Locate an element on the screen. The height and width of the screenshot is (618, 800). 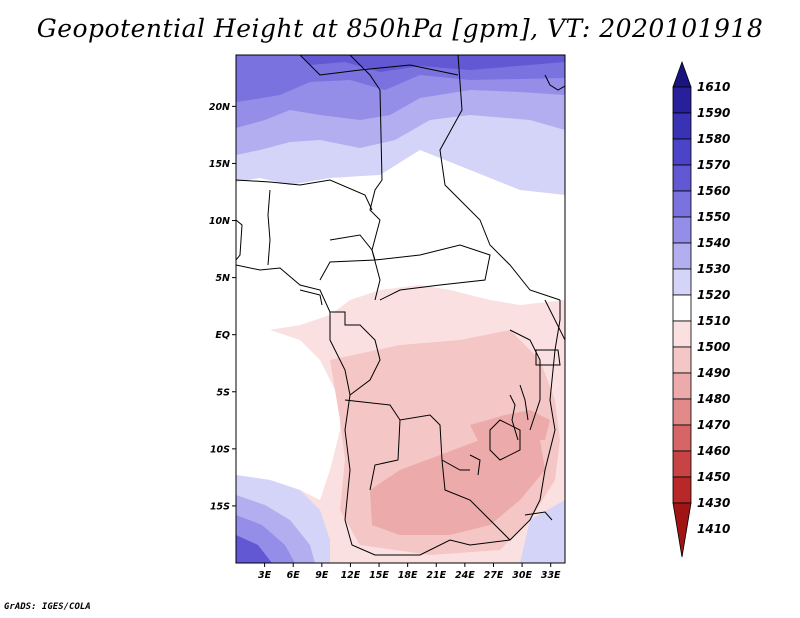
y-tick-label: 15S is located at coordinates (220, 506).